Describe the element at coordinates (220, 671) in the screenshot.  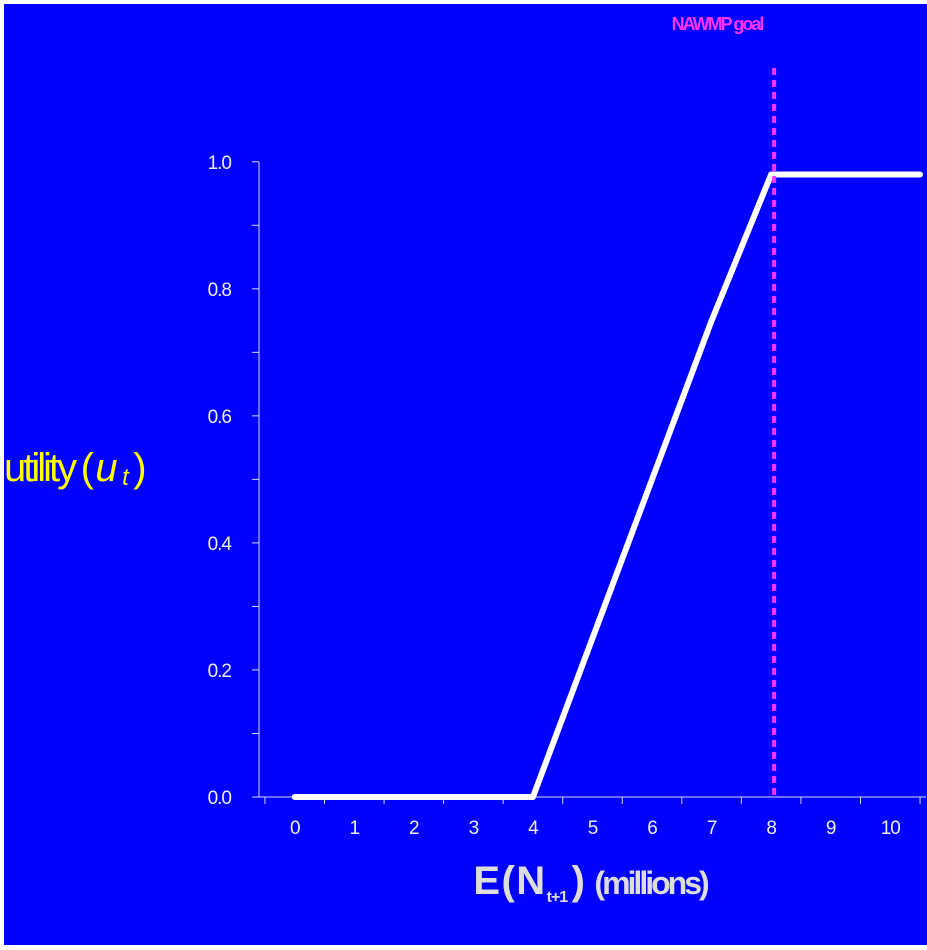
I see `y-tick-label: 0.2` at that location.